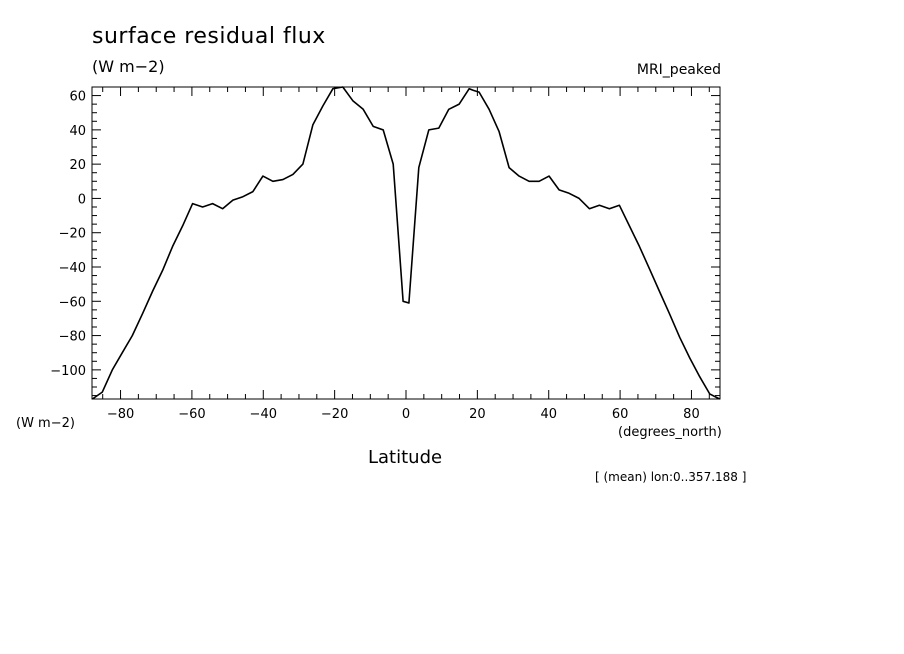 The width and height of the screenshot is (904, 654). I want to click on y-tick-label: 40, so click(77, 131).